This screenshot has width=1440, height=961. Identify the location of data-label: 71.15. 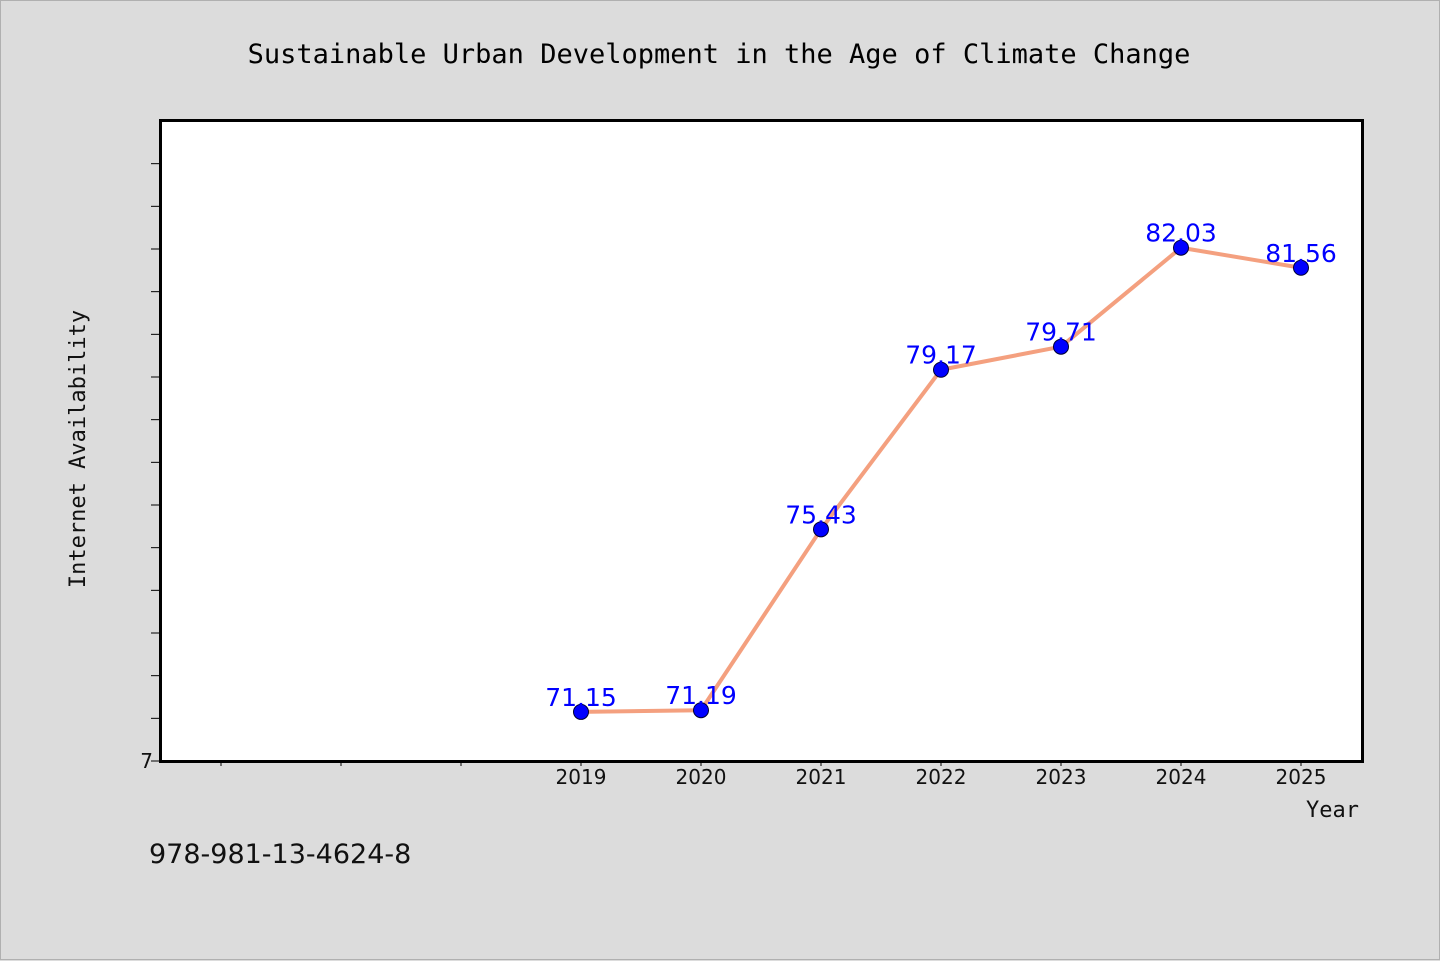
(581, 697).